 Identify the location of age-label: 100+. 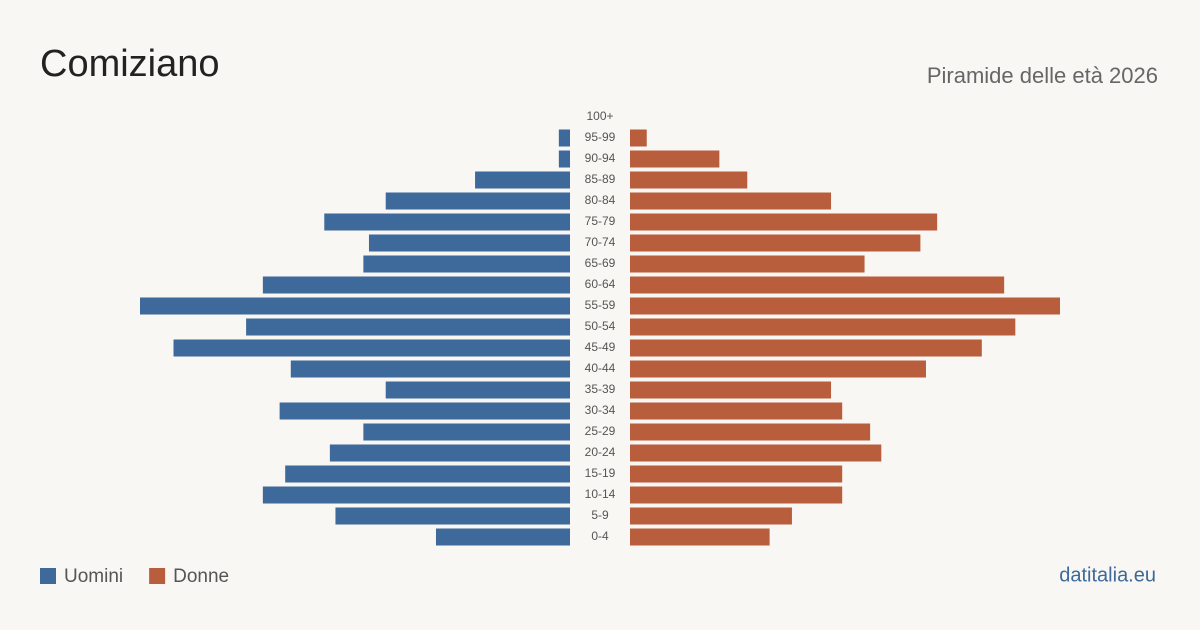
(599, 116).